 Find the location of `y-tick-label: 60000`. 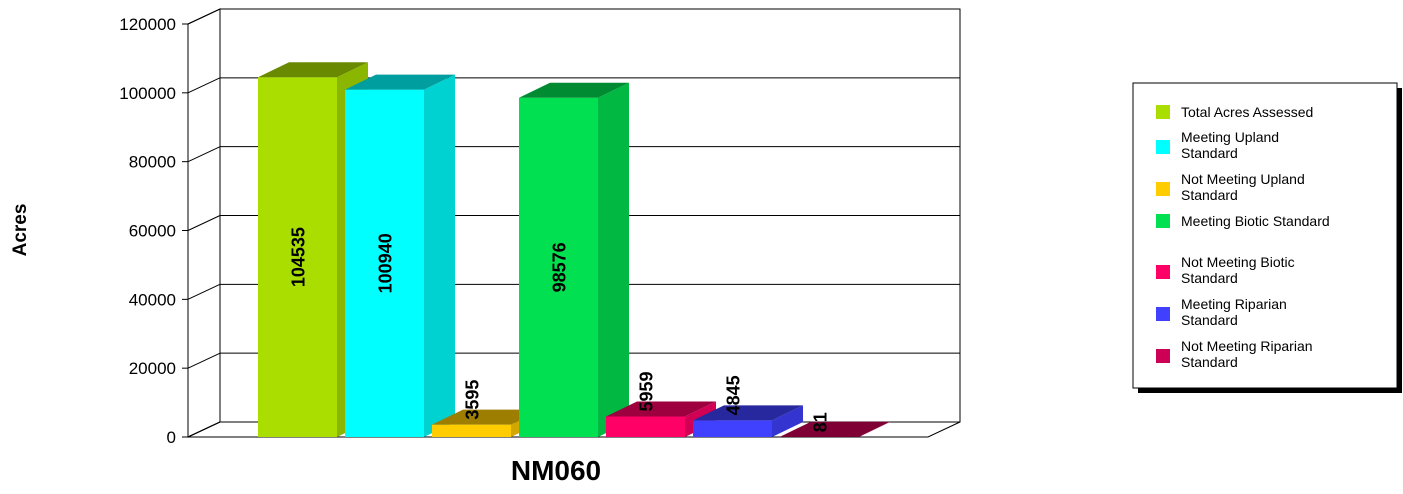

y-tick-label: 60000 is located at coordinates (152, 231).